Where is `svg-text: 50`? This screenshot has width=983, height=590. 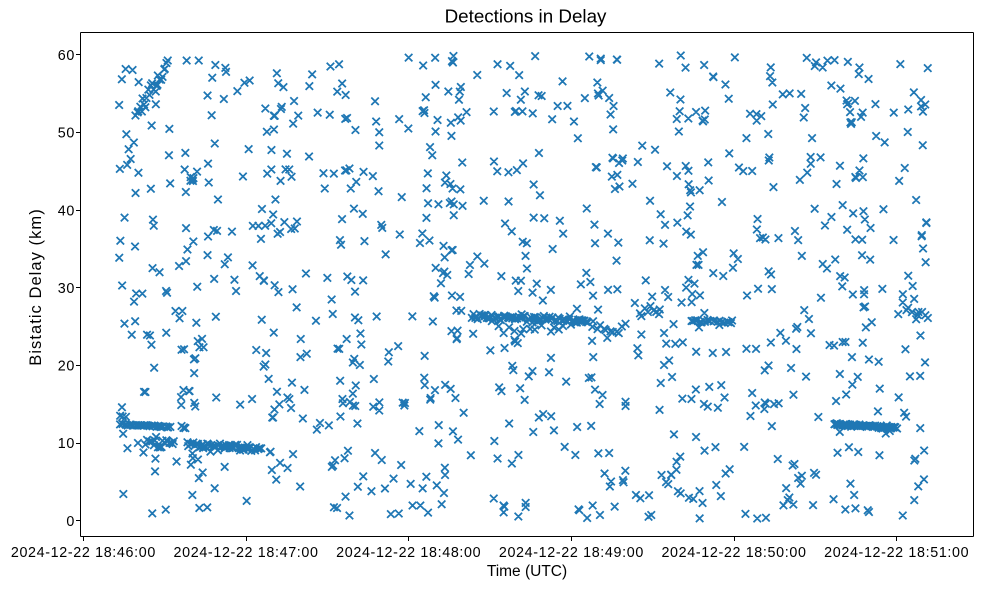 svg-text: 50 is located at coordinates (66, 134).